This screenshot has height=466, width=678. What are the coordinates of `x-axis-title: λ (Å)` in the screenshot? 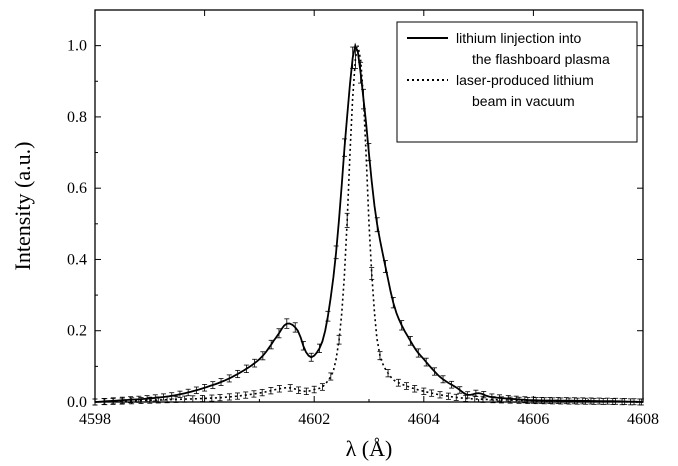 It's located at (369, 448).